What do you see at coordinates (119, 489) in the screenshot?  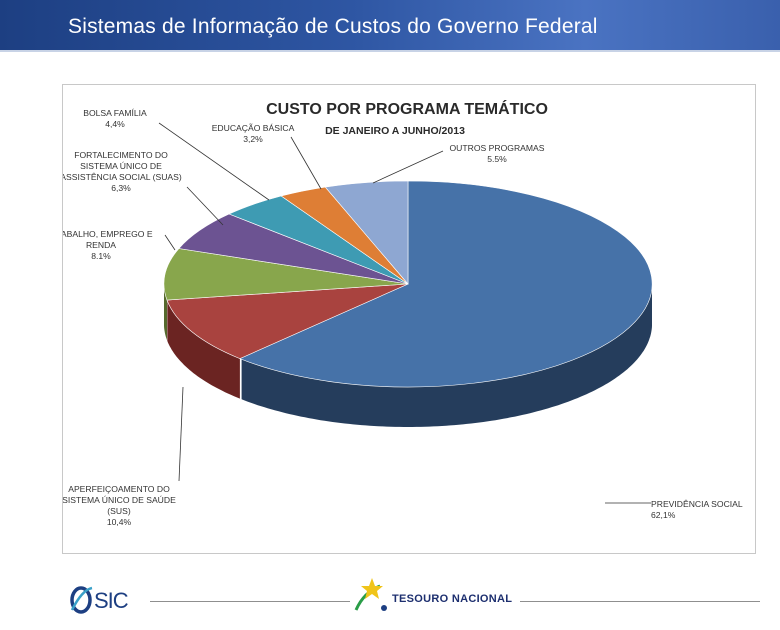 I see `data-label-name-aperfeicoamento-do-sistema-unico-de-saude-sus: APERFEIÇOAMENTO DO` at bounding box center [119, 489].